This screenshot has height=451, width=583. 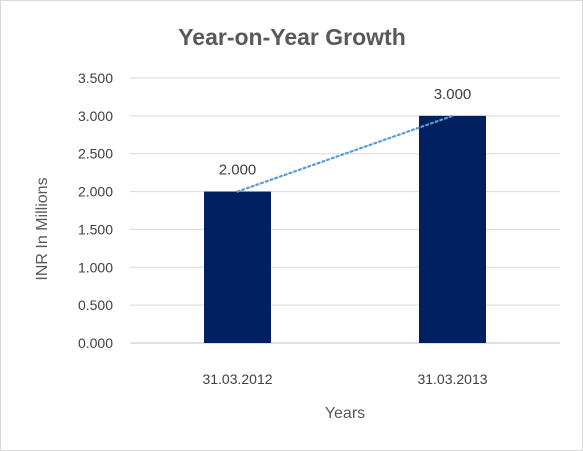 What do you see at coordinates (95, 116) in the screenshot?
I see `y-tick-label: 3.000` at bounding box center [95, 116].